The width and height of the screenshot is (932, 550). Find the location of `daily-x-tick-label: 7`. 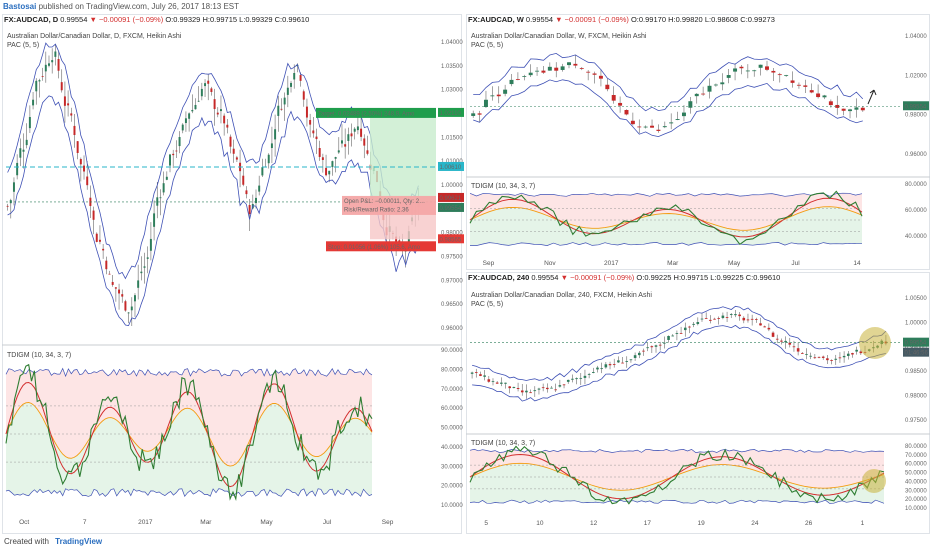

daily-x-tick-label: 7 is located at coordinates (85, 522).